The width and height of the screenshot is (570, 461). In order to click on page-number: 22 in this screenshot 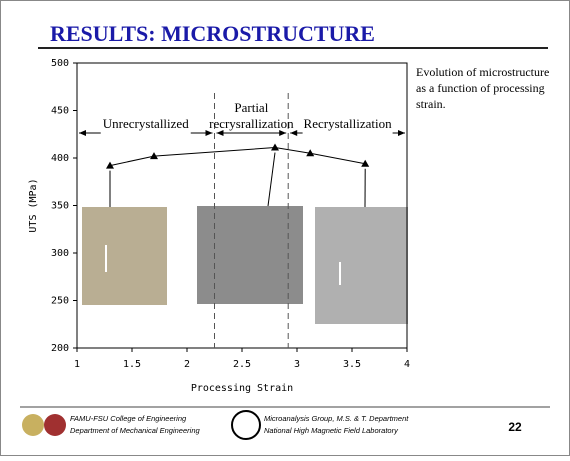, I will do `click(515, 427)`.